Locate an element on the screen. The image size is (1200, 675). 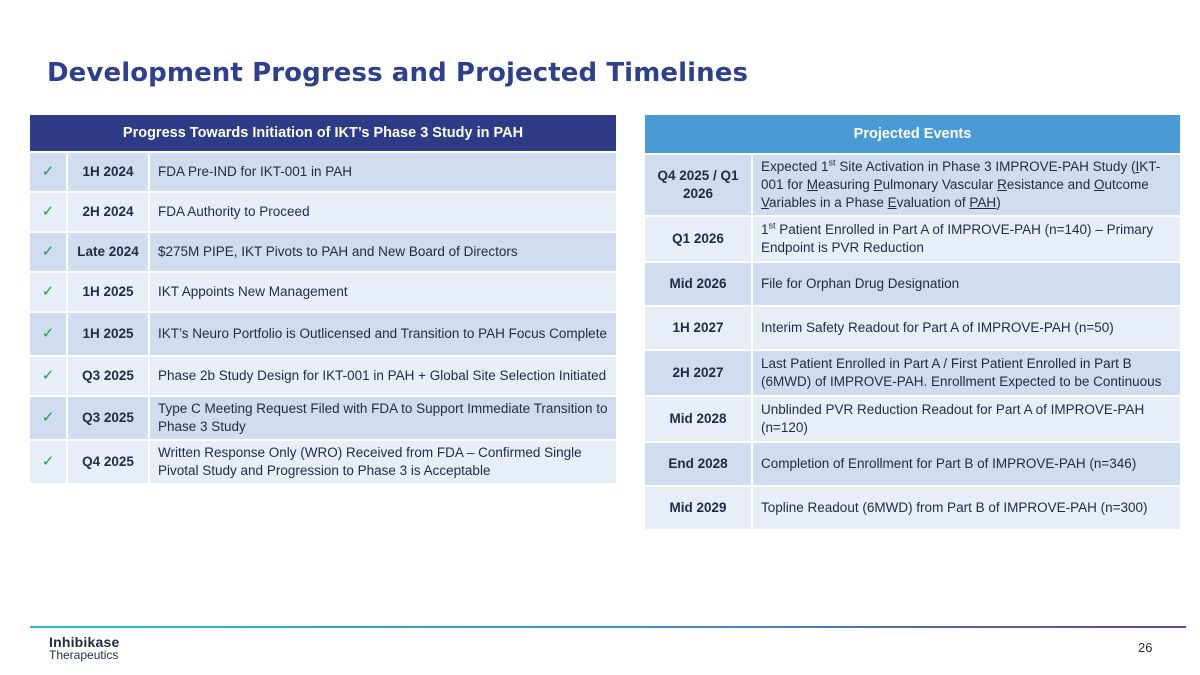
footer-divider is located at coordinates (608, 627).